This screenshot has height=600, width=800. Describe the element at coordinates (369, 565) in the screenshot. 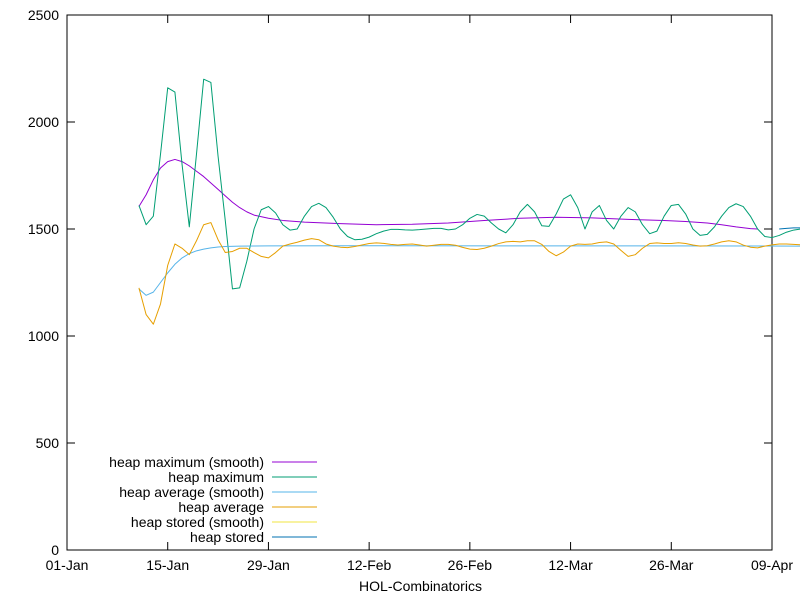

I see `x-tick-label: 12-Feb` at that location.